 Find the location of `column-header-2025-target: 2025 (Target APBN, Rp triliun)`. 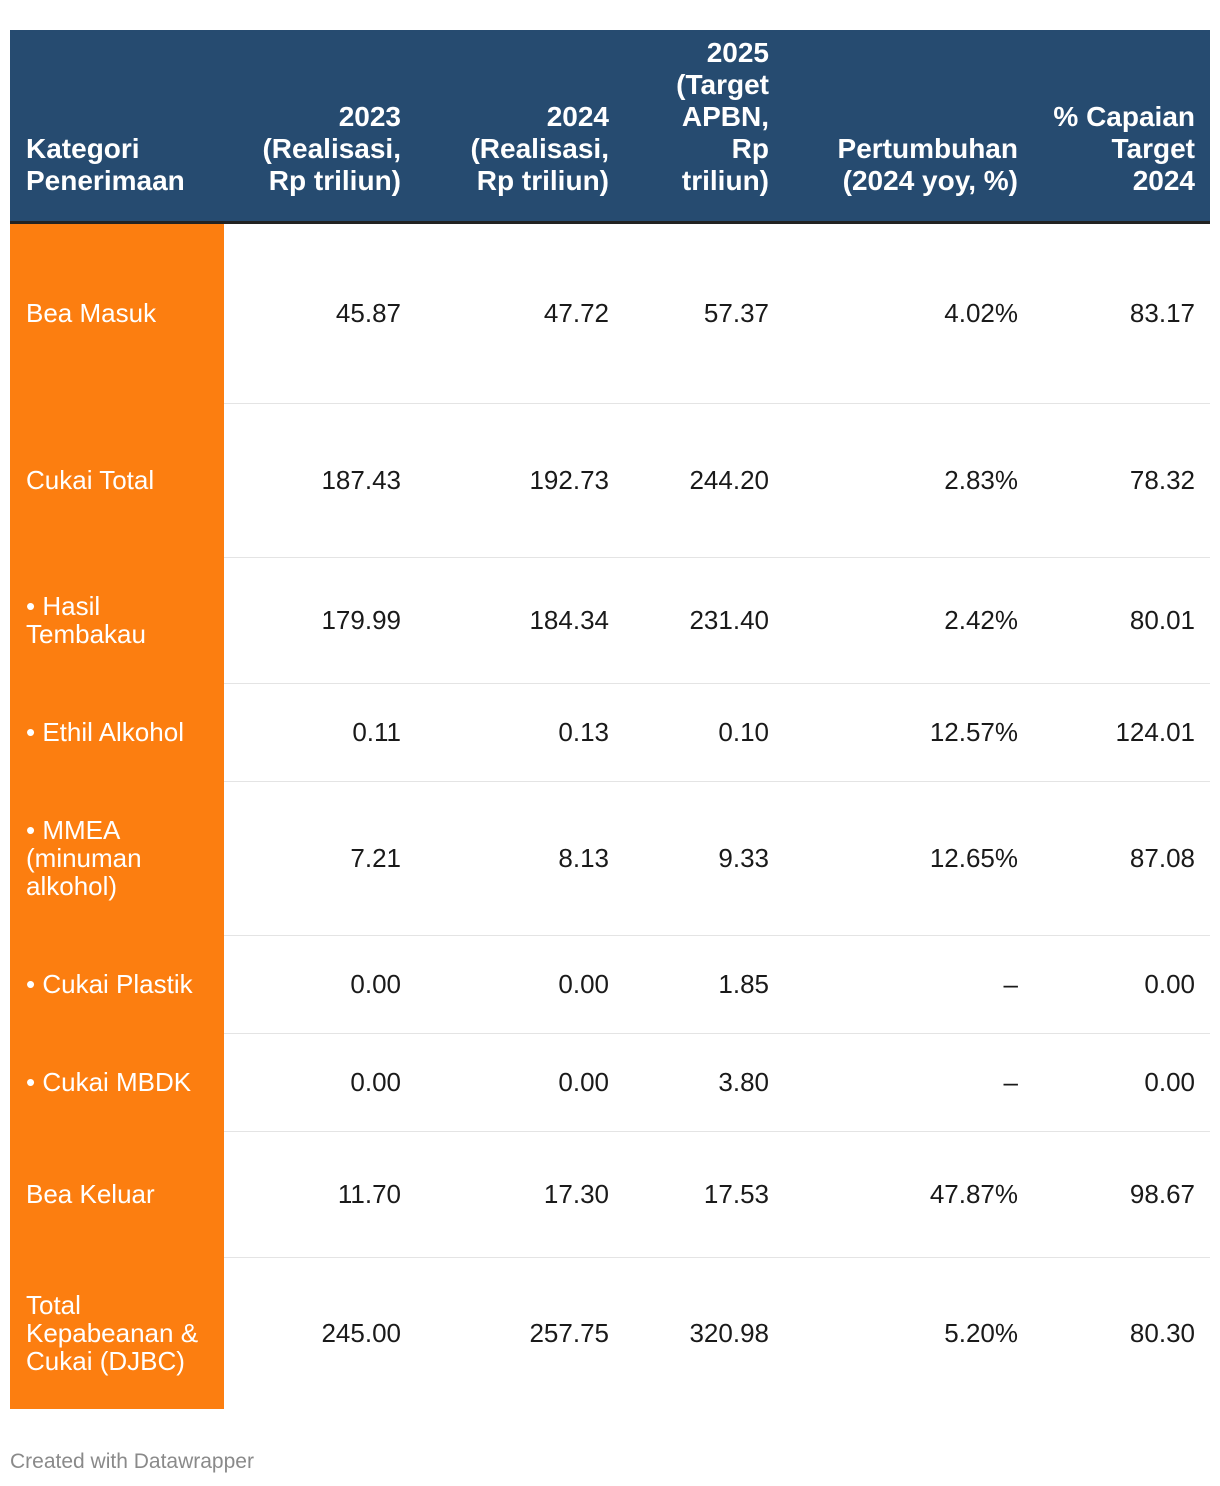

column-header-2025-target: 2025 (Target APBN, Rp triliun) is located at coordinates (704, 127).